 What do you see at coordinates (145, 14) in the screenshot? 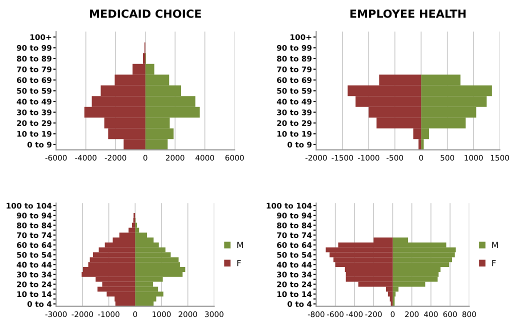
I see `chart-title: MEDICAID CHOICE` at bounding box center [145, 14].